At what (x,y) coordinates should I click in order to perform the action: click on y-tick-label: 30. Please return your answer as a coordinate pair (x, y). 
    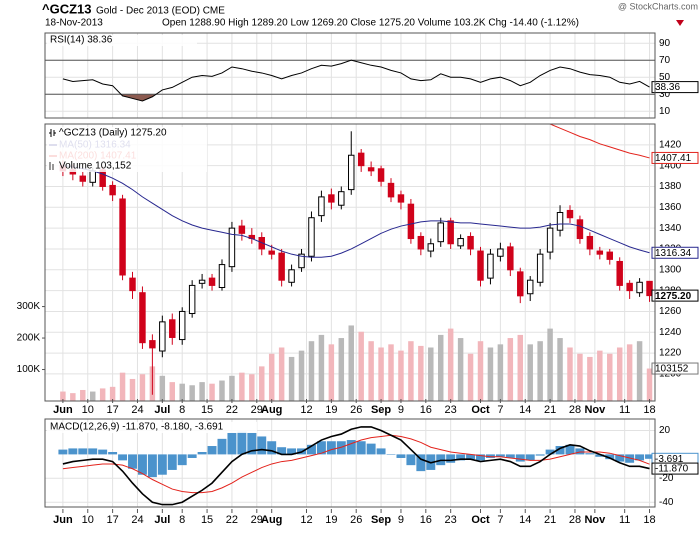
    Looking at the image, I should click on (665, 94).